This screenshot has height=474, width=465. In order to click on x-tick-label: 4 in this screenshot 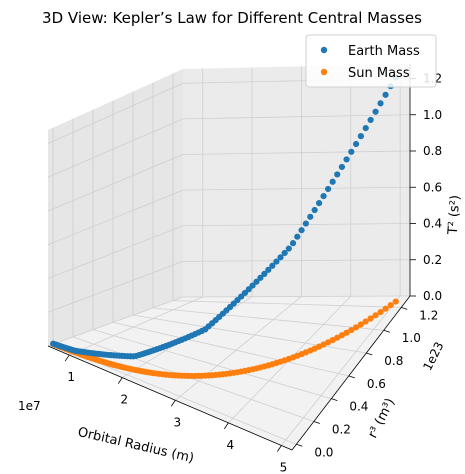, I will do `click(231, 445)`.